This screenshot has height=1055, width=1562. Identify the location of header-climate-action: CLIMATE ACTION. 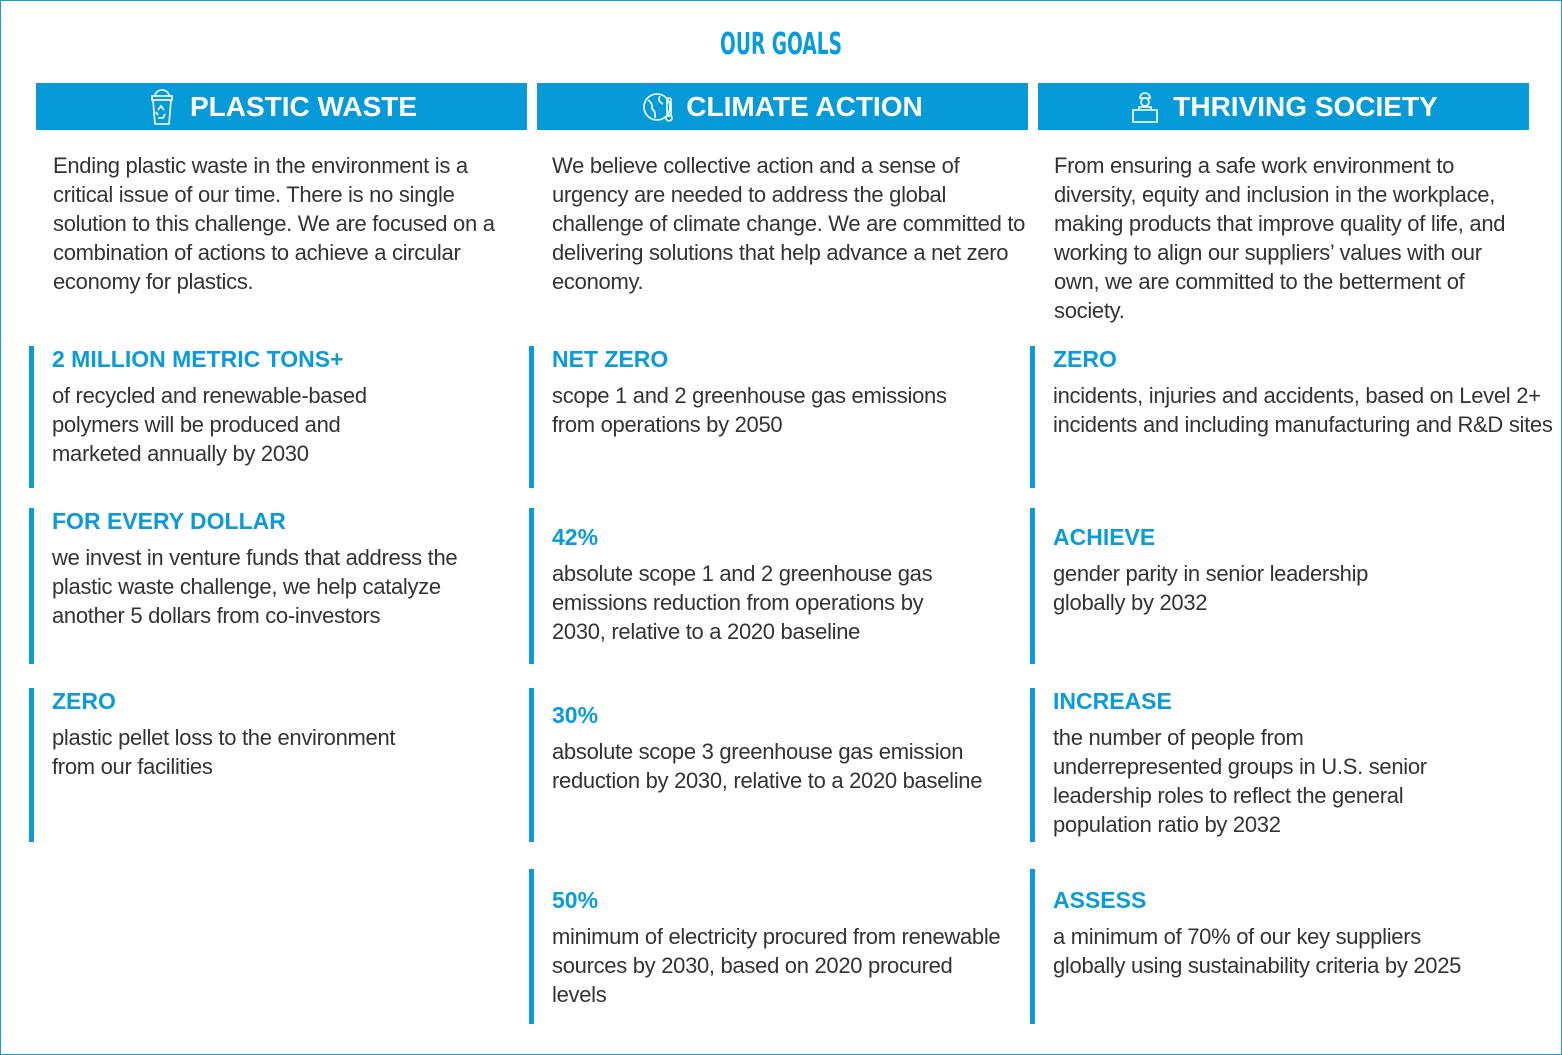
(782, 106).